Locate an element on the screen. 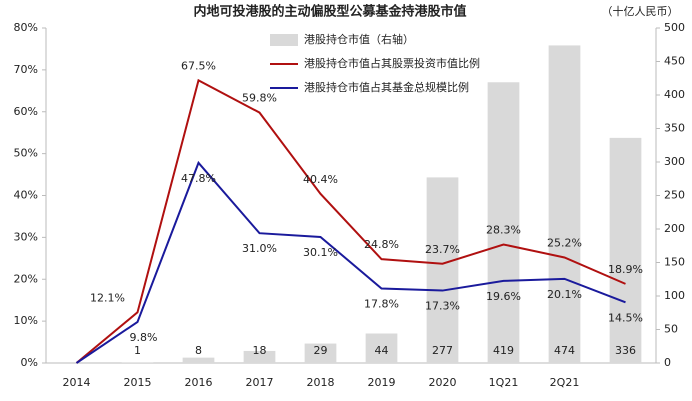 The image size is (692, 401). bar-value-label: 29 is located at coordinates (321, 350).